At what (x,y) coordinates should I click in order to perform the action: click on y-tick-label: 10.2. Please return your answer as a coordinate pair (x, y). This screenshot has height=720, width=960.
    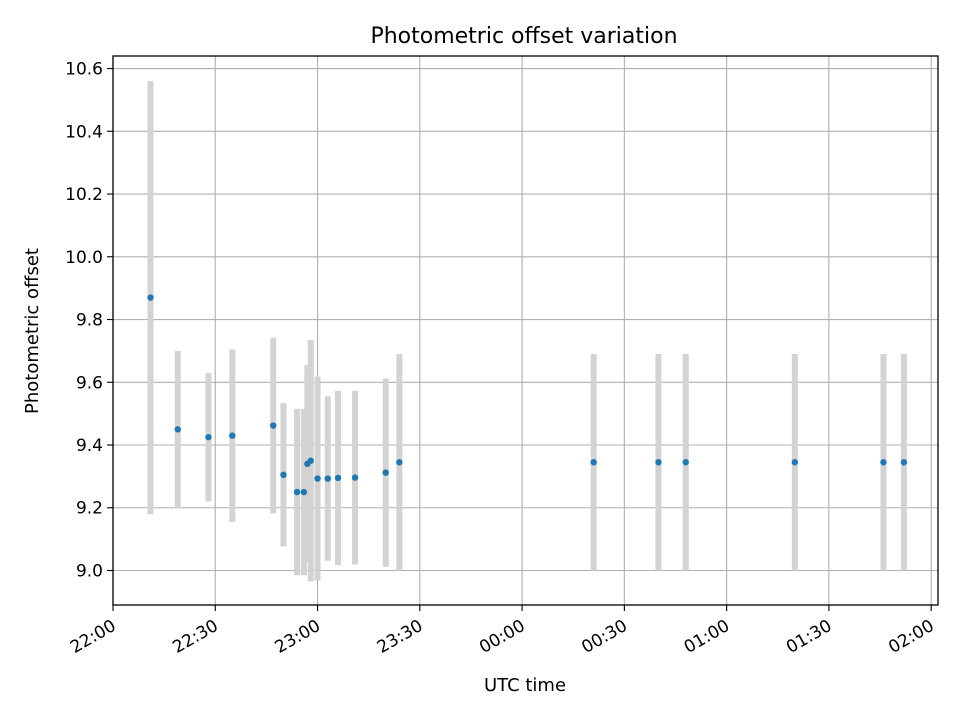
    Looking at the image, I should click on (84, 195).